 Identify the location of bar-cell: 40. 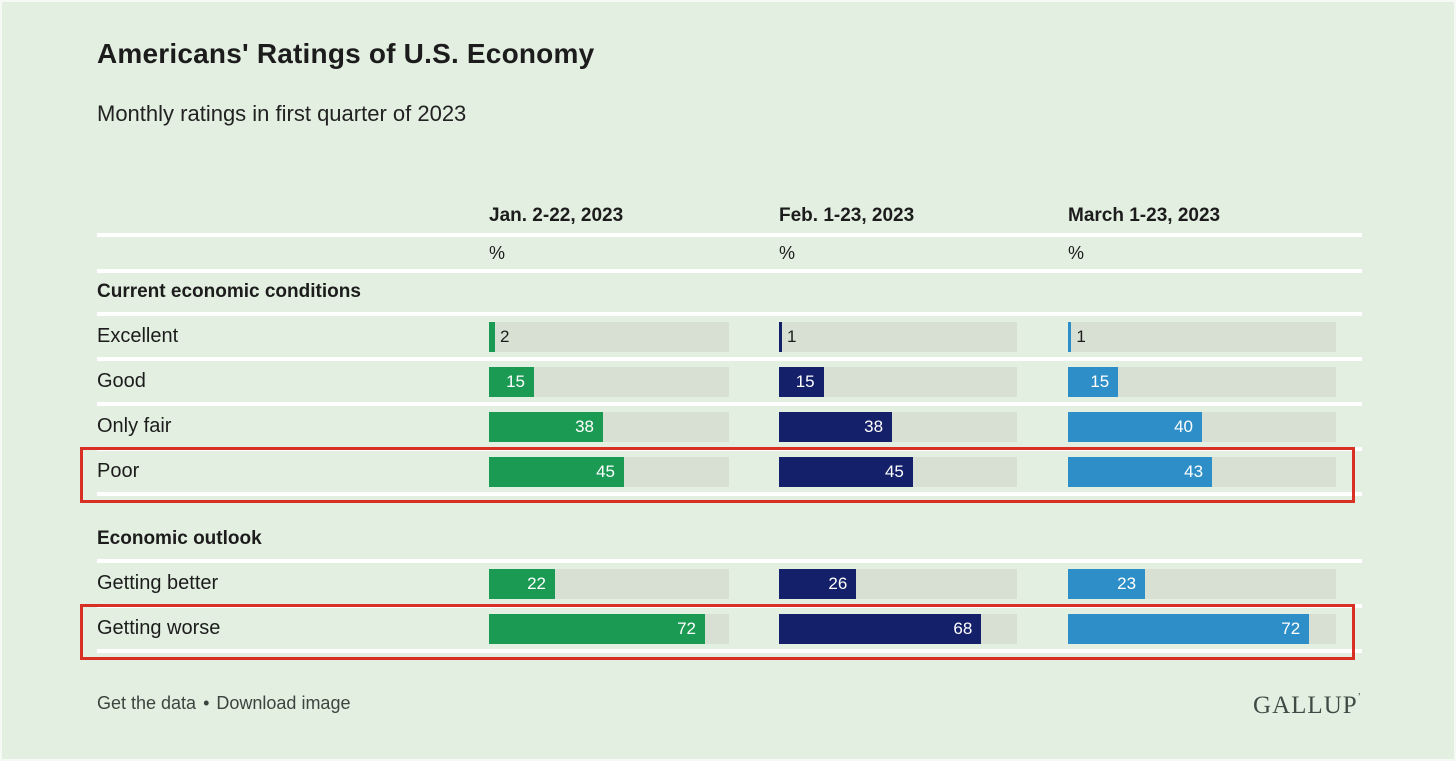
(1214, 426).